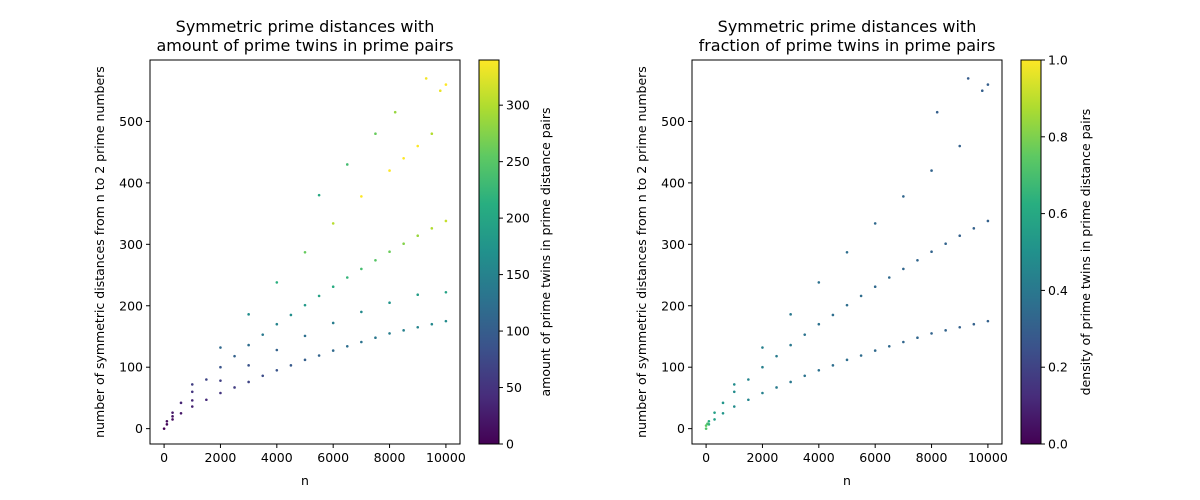  What do you see at coordinates (221, 457) in the screenshot?
I see `x-tick-label: 2000` at bounding box center [221, 457].